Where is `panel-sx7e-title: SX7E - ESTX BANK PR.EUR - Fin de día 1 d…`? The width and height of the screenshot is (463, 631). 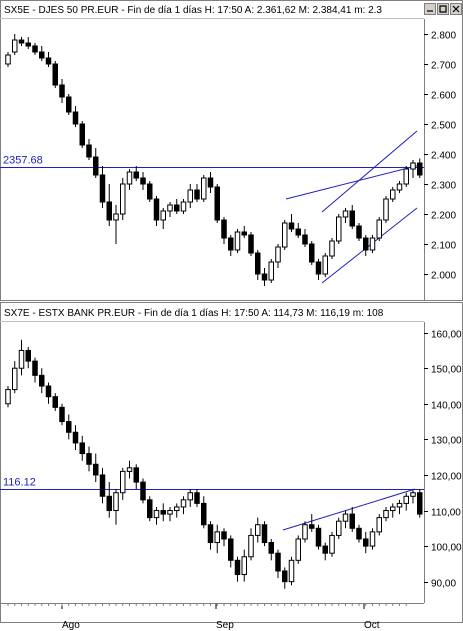
panel-sx7e-title: SX7E - ESTX BANK PR.EUR - Fin de día 1 d… is located at coordinates (194, 313).